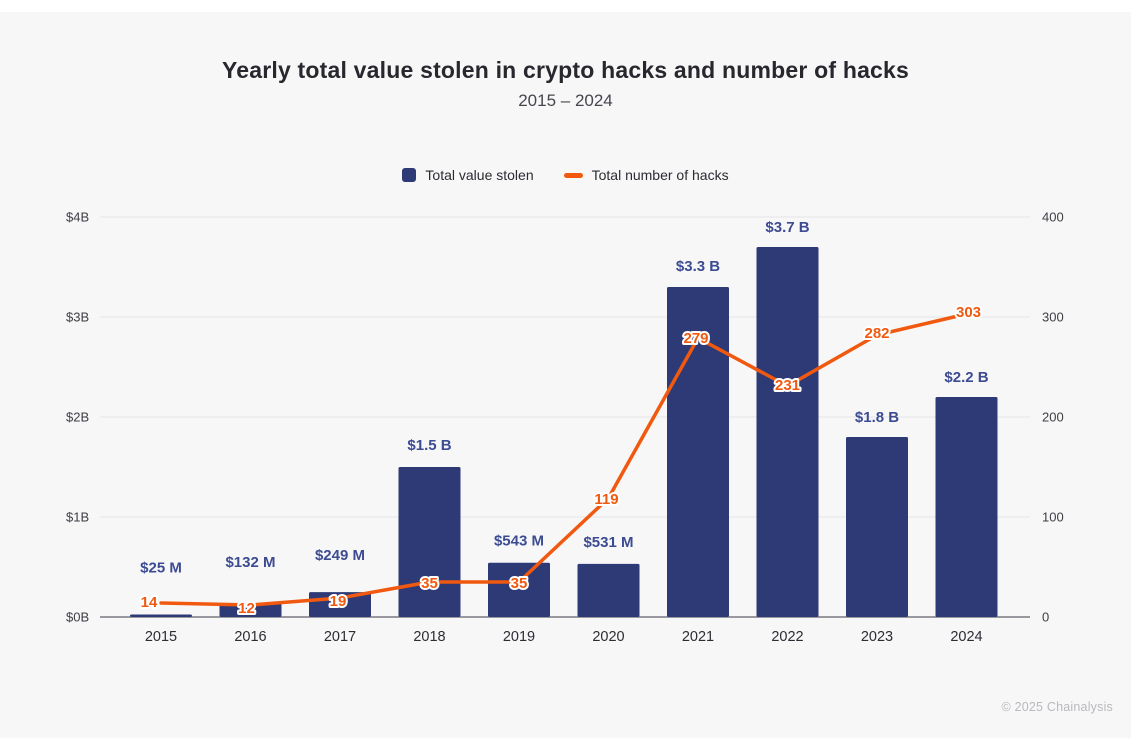 This screenshot has width=1131, height=738. I want to click on bar-series-swatch-icon, so click(409, 175).